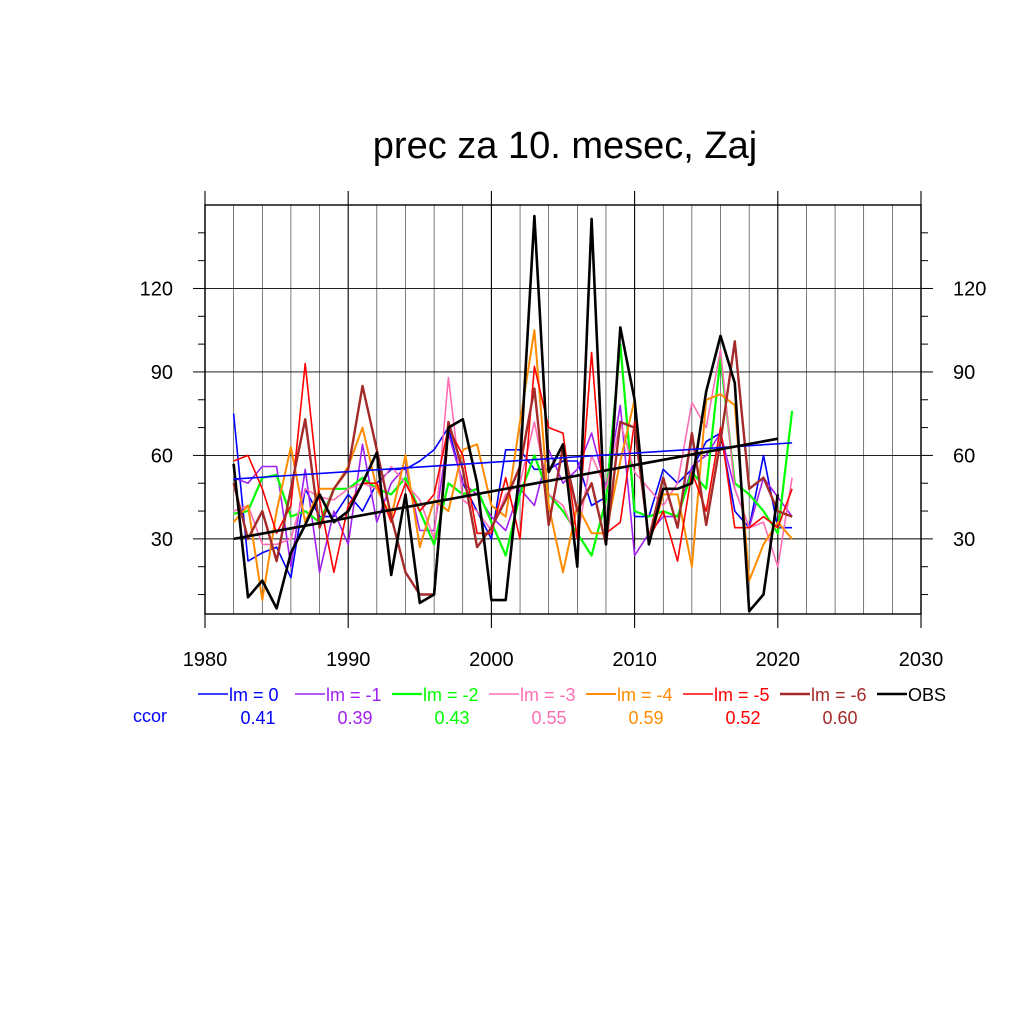 The width and height of the screenshot is (1024, 1029). What do you see at coordinates (964, 540) in the screenshot?
I see `y-tick-label-right: 30` at bounding box center [964, 540].